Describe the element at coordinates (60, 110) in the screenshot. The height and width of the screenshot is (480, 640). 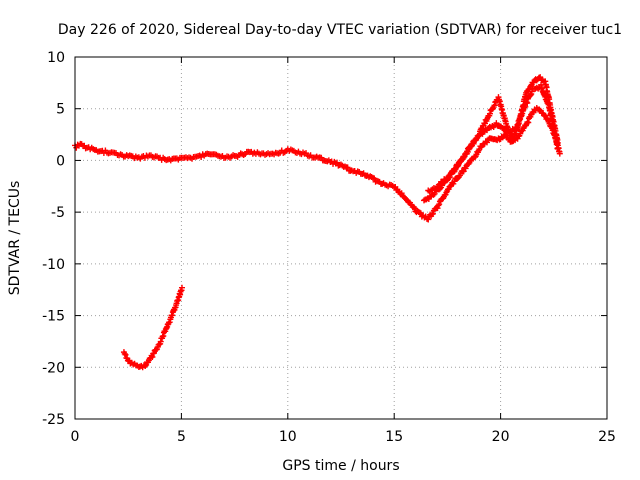
I see `y-tick-label: 5` at that location.